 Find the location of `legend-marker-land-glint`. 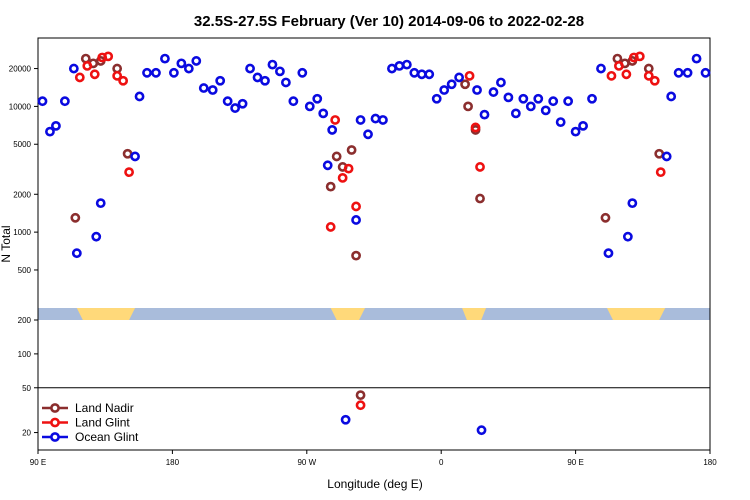

legend-marker-land-glint is located at coordinates (55, 422).